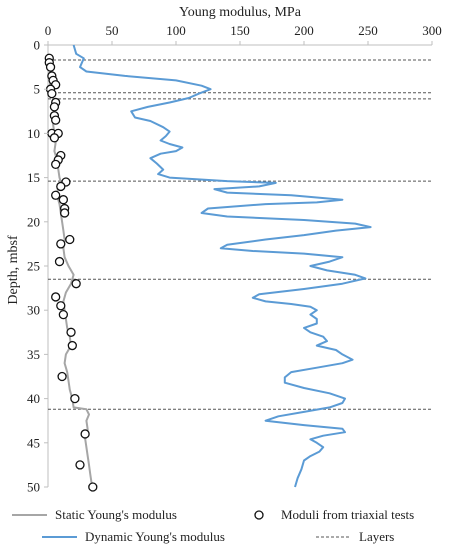 The height and width of the screenshot is (550, 449). I want to click on y-tick-label: 15, so click(33, 177).